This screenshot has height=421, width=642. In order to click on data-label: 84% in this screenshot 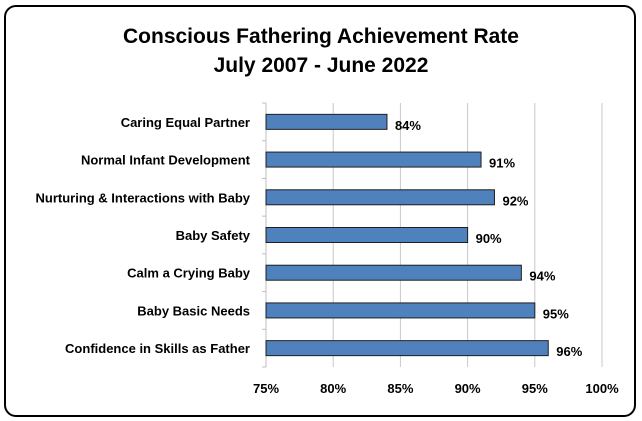, I will do `click(408, 125)`.